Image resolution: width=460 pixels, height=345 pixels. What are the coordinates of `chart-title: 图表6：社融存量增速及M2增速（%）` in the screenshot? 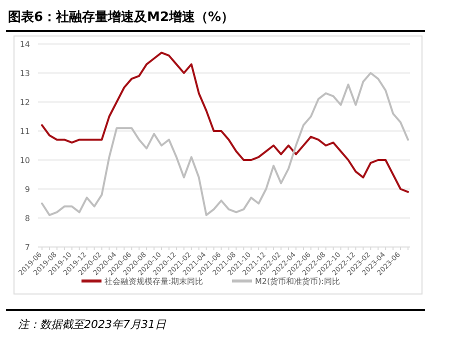 It's located at (121, 17).